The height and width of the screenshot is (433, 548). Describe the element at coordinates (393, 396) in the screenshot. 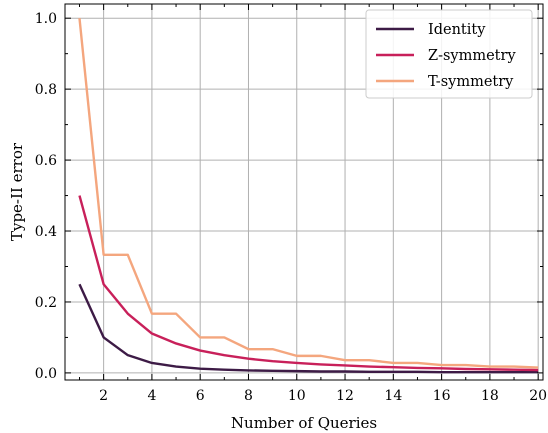

I see `x-tick-label: 14` at that location.